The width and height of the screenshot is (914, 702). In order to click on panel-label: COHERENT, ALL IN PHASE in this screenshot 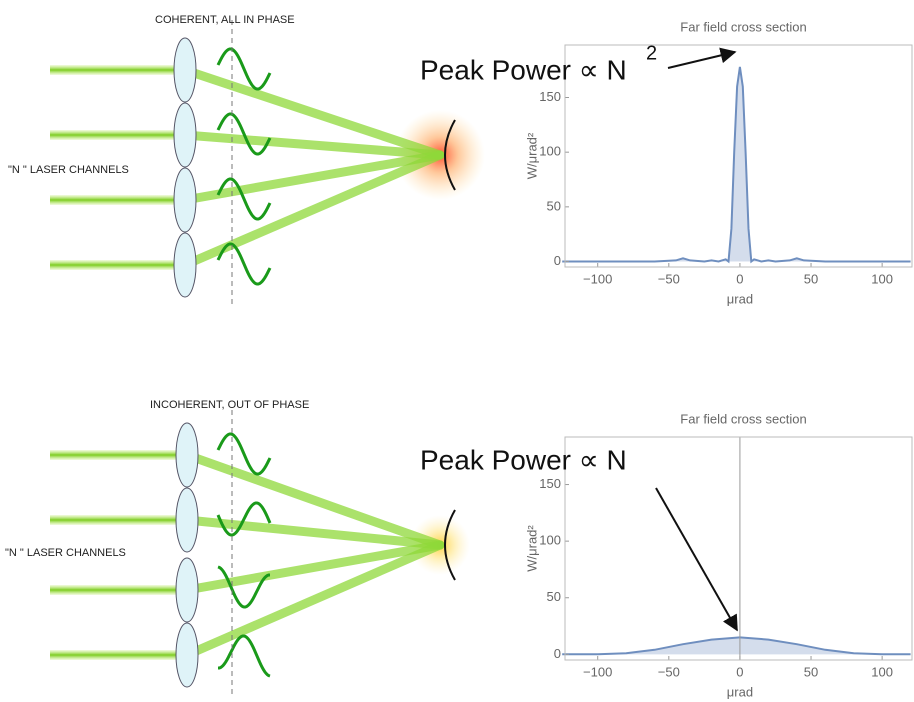, I will do `click(225, 20)`.